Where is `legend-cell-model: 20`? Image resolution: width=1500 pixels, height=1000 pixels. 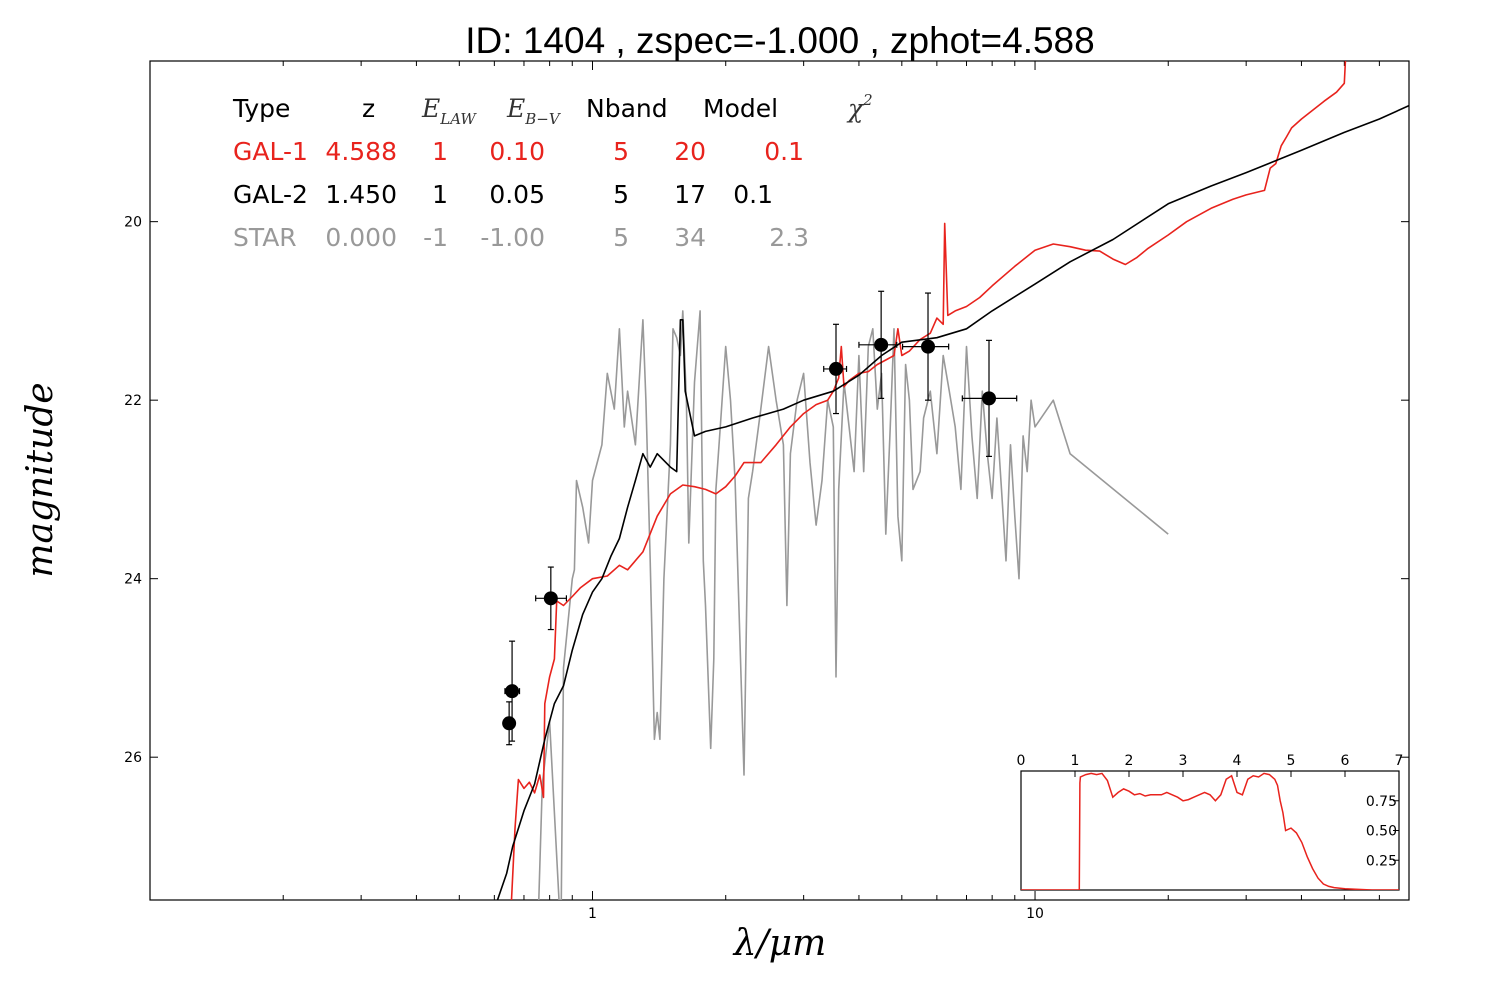
legend-cell-model: 20 is located at coordinates (690, 151).